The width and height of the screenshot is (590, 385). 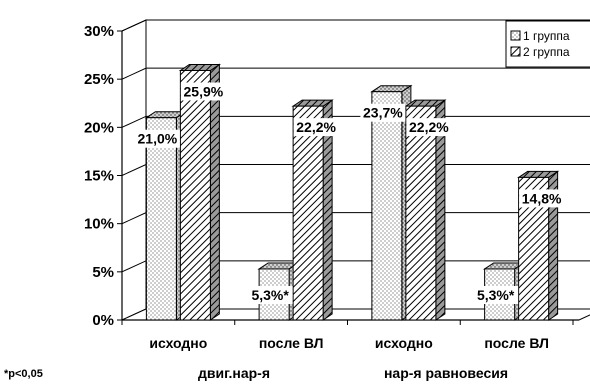 I want to click on data-label-series-1-text: 23,7%, so click(x=383, y=113).